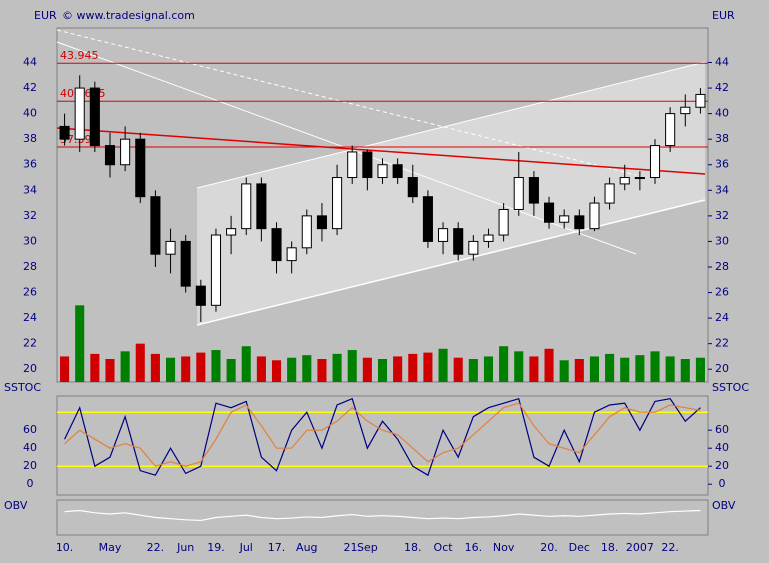 Image resolution: width=769 pixels, height=563 pixels. What do you see at coordinates (367, 547) in the screenshot?
I see `x-tick-label: Sep` at bounding box center [367, 547].